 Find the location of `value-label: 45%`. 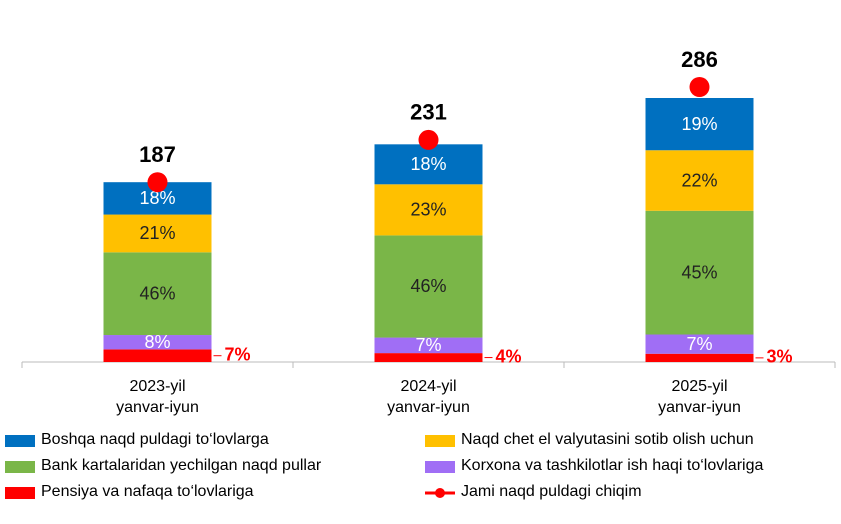

value-label: 45% is located at coordinates (699, 272).